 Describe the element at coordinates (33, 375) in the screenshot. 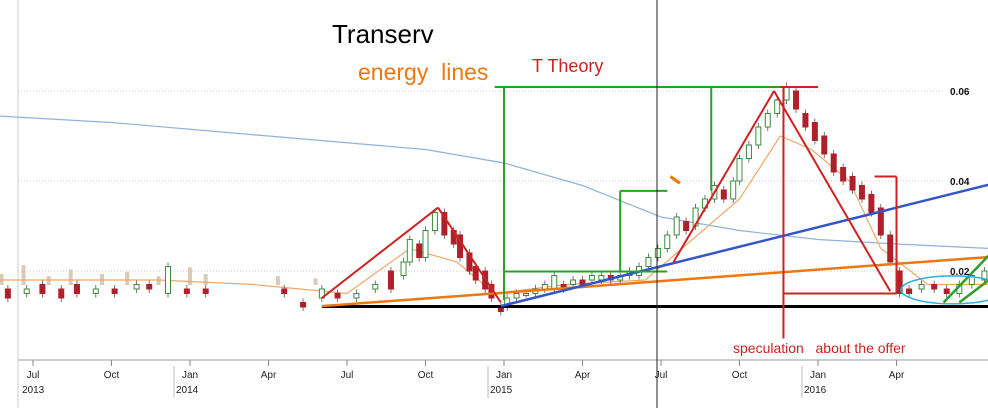

I see `x-tick-label: Jul` at that location.